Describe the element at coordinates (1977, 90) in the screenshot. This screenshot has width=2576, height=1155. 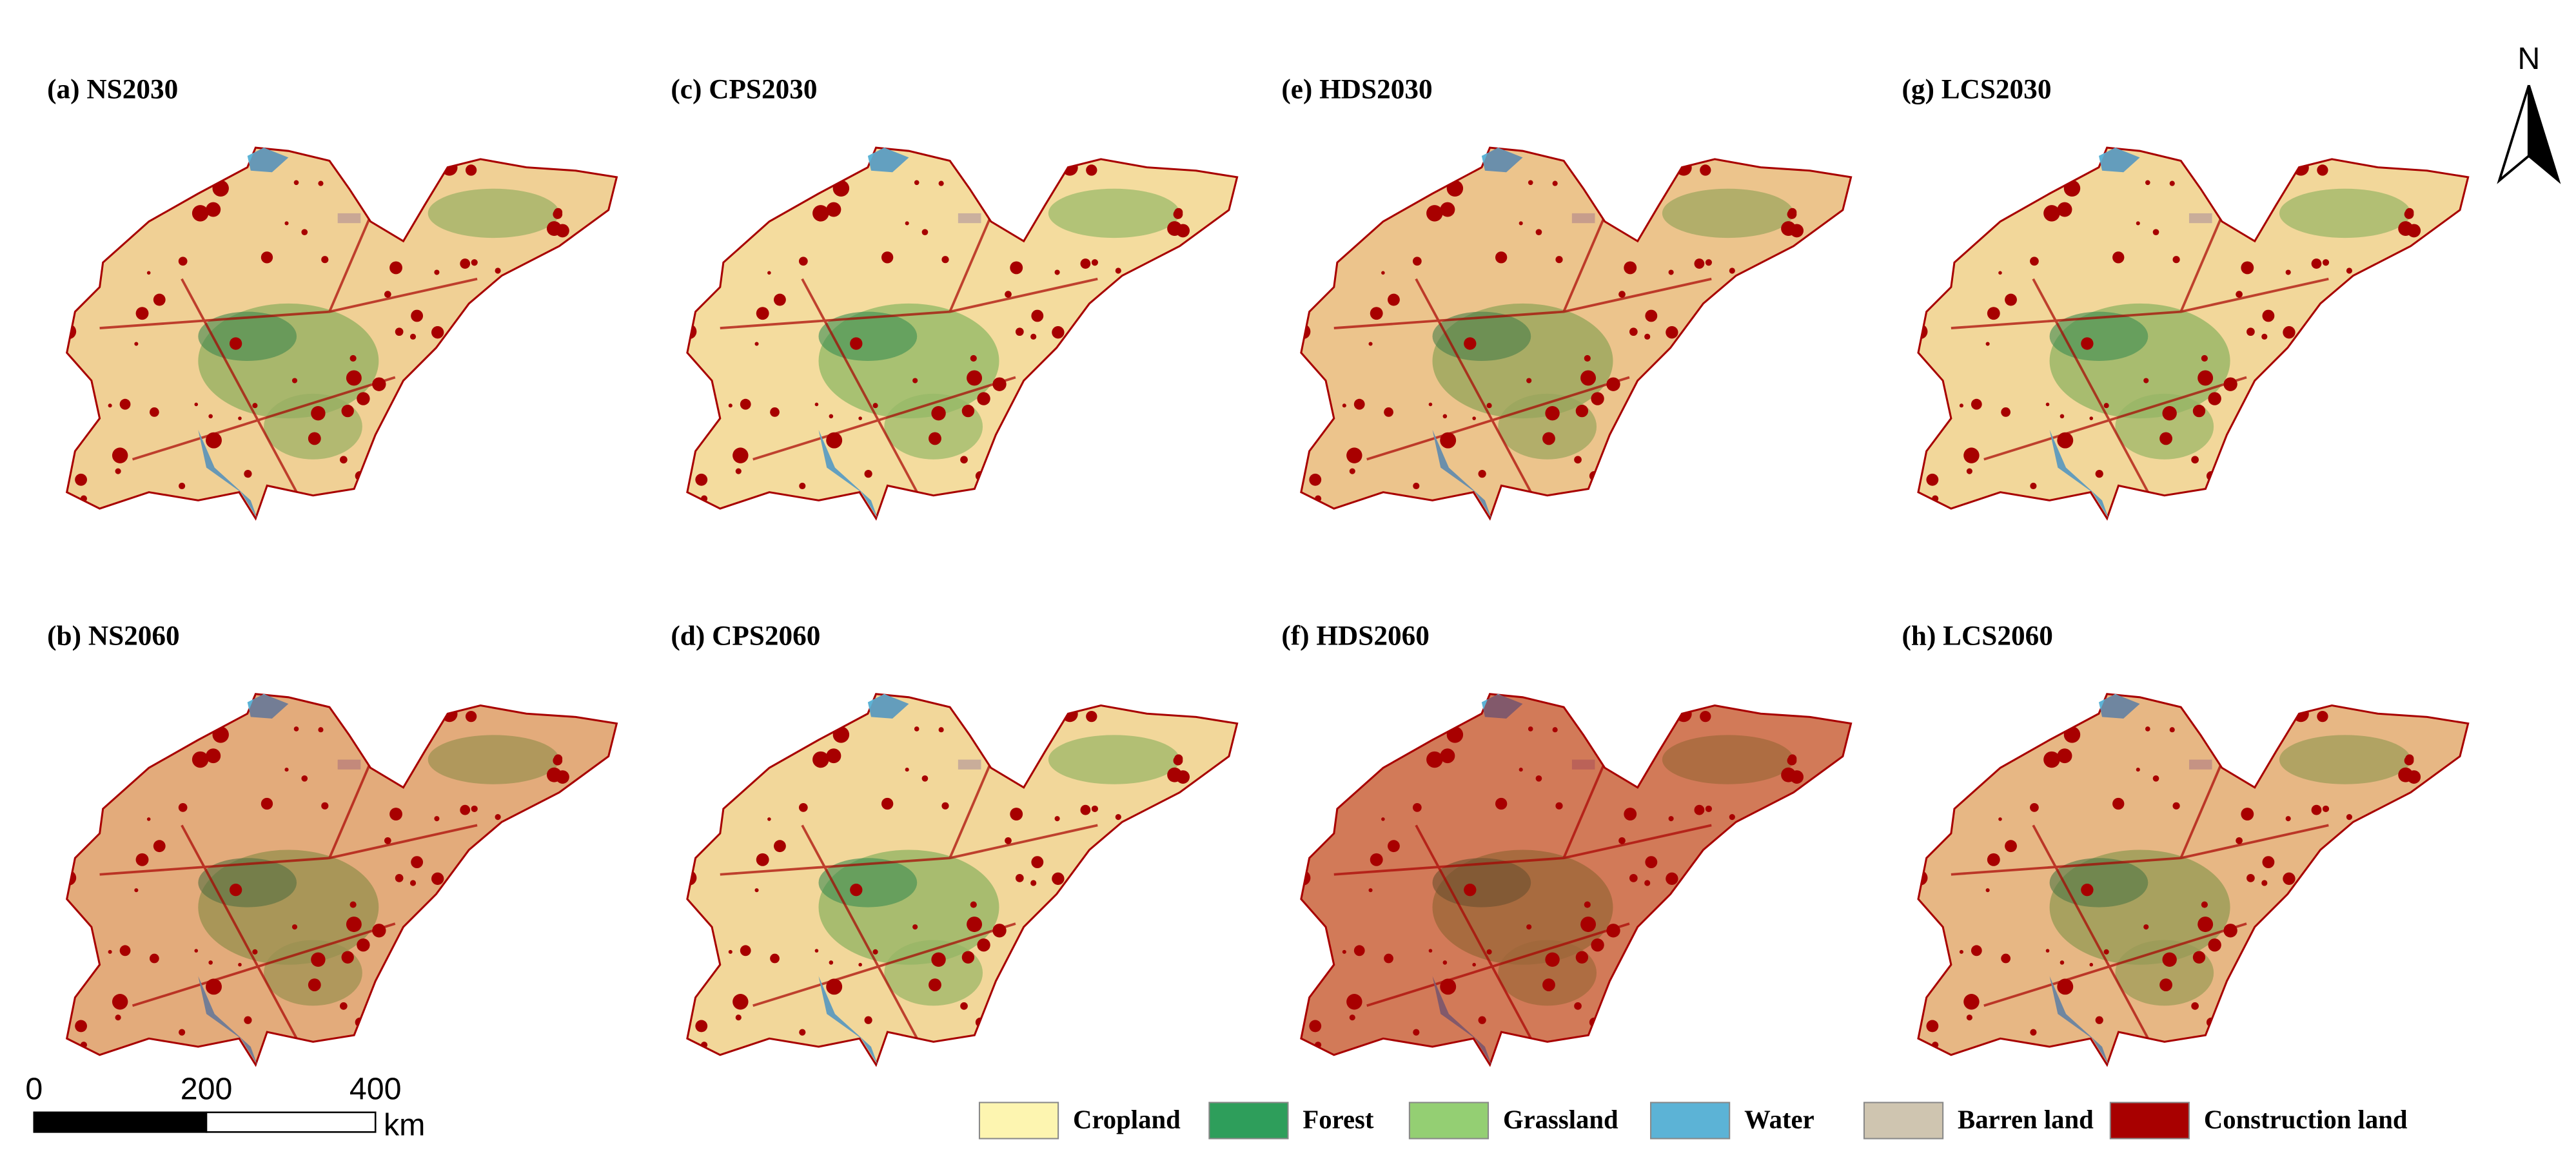
I see `panel-label: (g) LCS2030` at that location.